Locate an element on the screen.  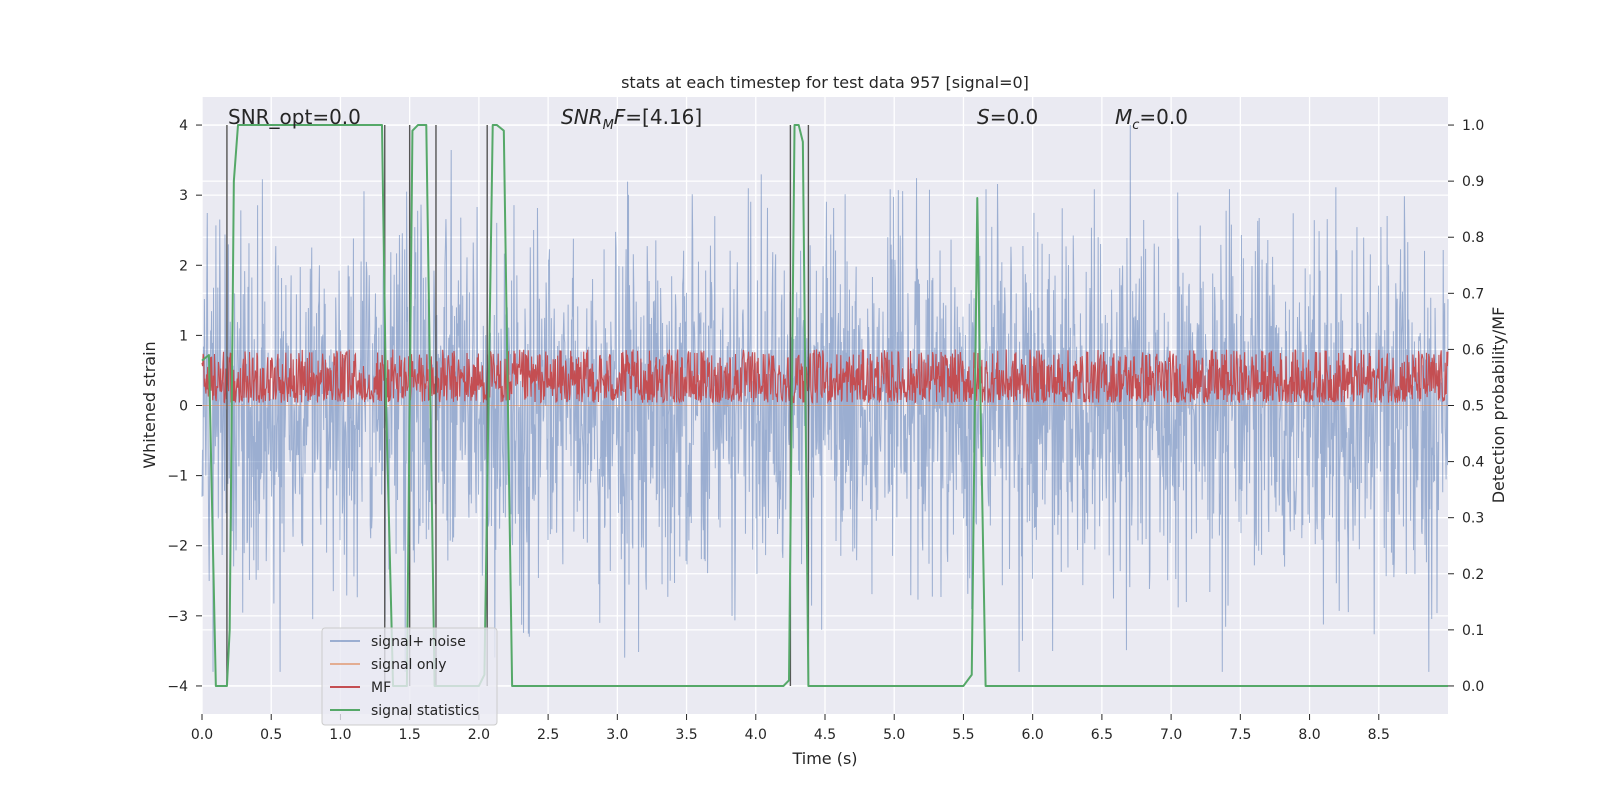
x-tick-label: 1.5 is located at coordinates (410, 735).